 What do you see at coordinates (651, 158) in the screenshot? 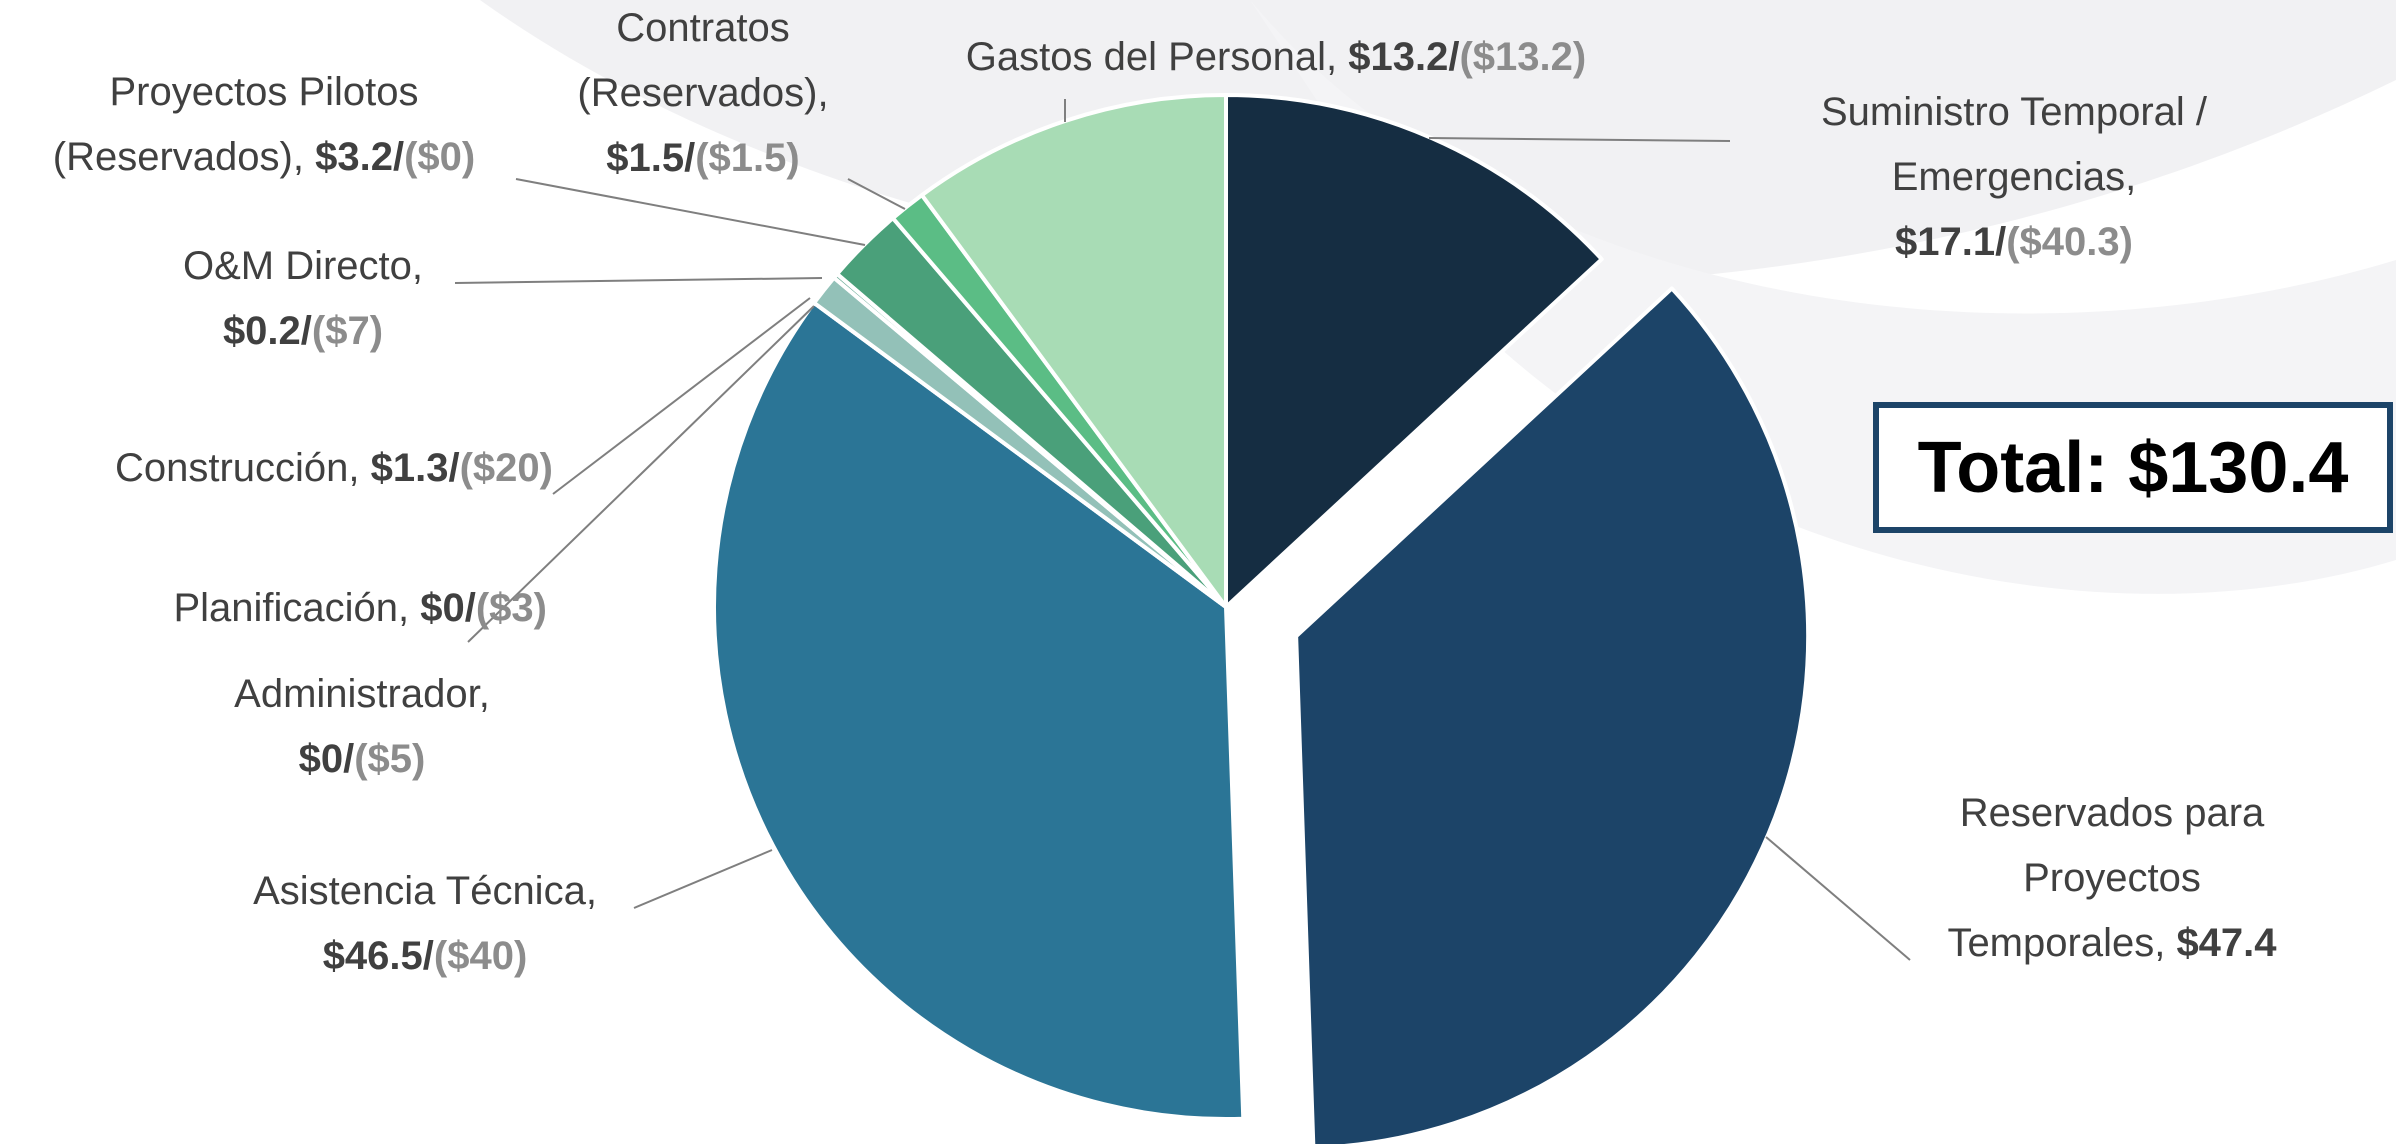
I see `value-label: $1.5/` at bounding box center [651, 158].